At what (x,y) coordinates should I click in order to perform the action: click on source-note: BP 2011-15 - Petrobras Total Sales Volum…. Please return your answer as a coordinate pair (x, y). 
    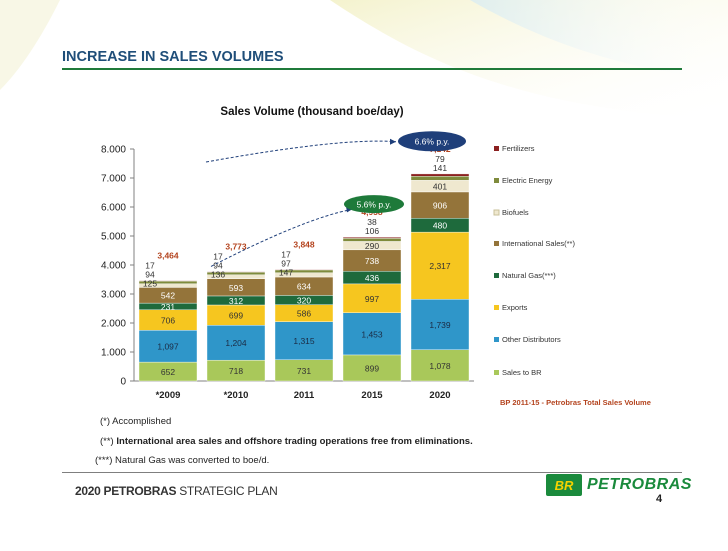
    Looking at the image, I should click on (575, 402).